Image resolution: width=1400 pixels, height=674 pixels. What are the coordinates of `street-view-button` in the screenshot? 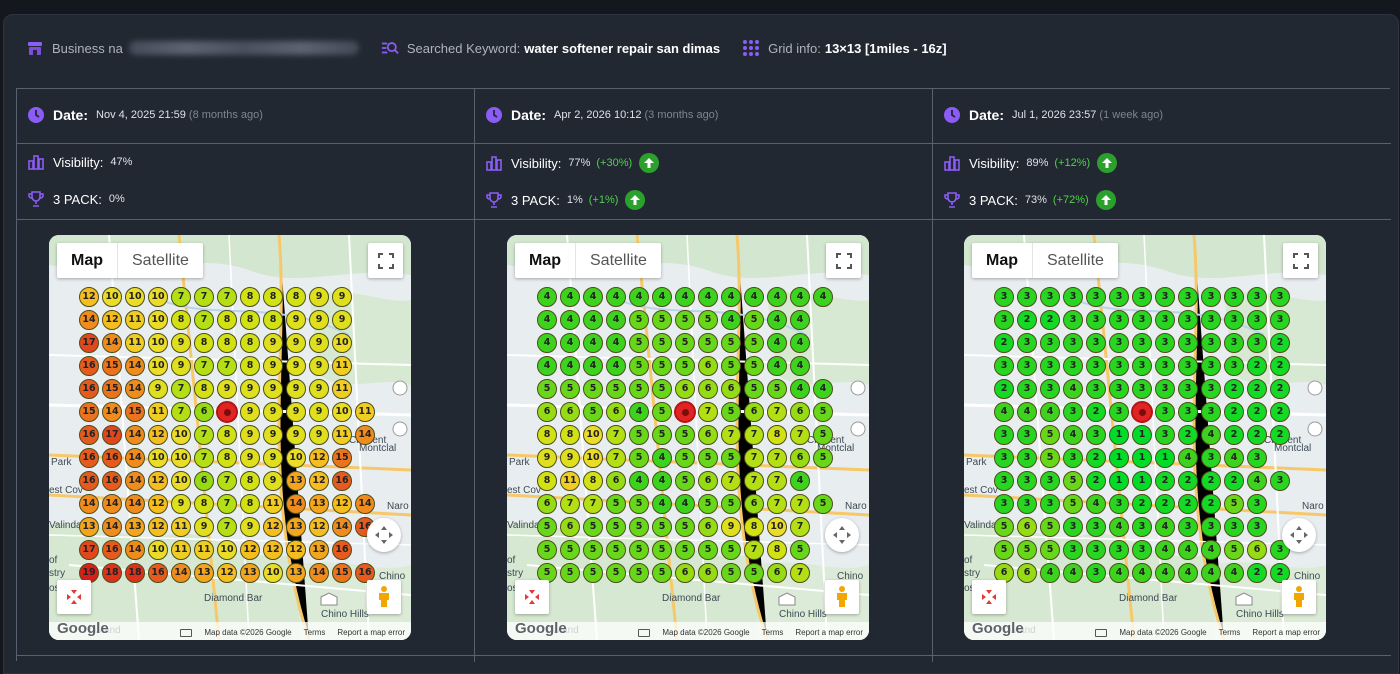 It's located at (1299, 597).